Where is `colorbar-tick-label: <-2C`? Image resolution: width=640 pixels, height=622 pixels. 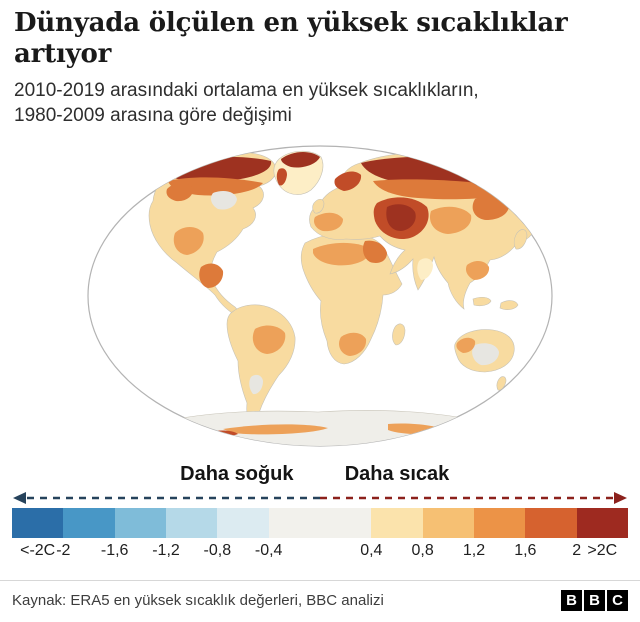 colorbar-tick-label: <-2C is located at coordinates (38, 550).